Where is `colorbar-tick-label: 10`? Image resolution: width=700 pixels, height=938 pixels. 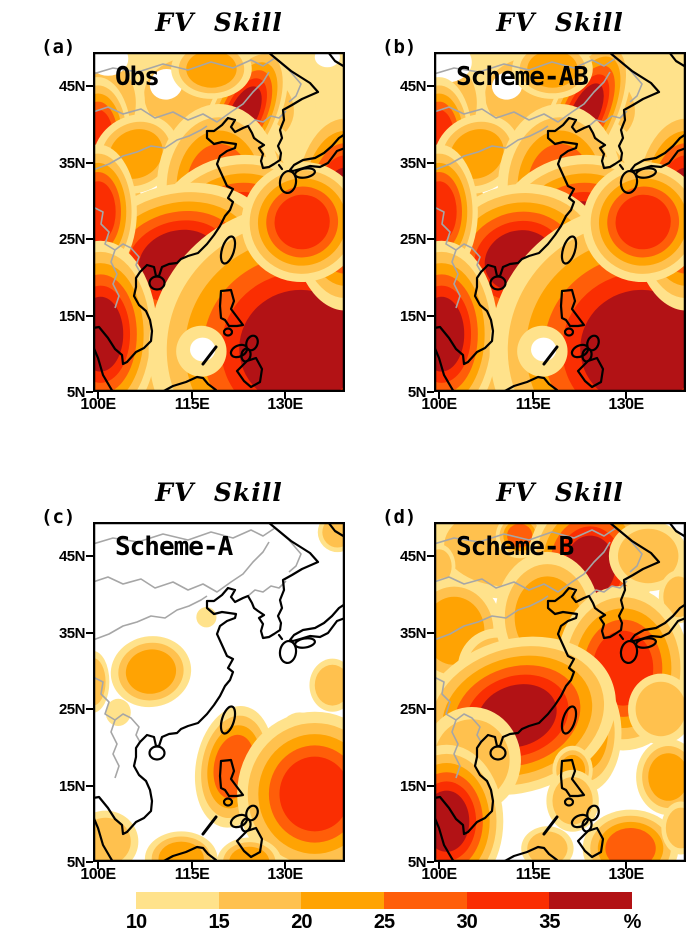 colorbar-tick-label: 10 is located at coordinates (136, 922).